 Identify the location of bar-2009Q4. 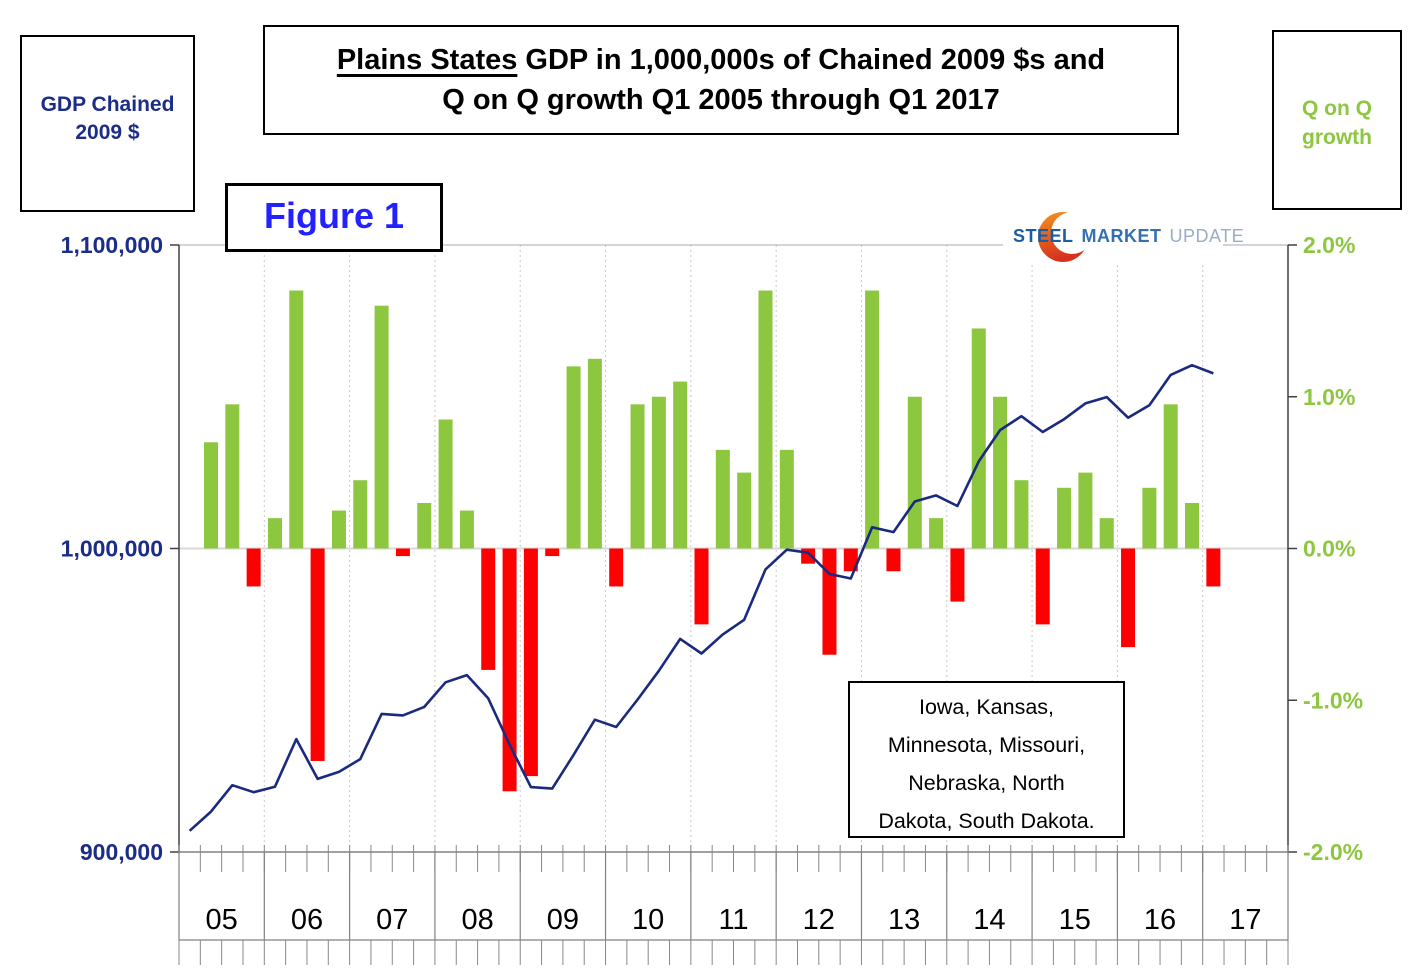
(594, 453).